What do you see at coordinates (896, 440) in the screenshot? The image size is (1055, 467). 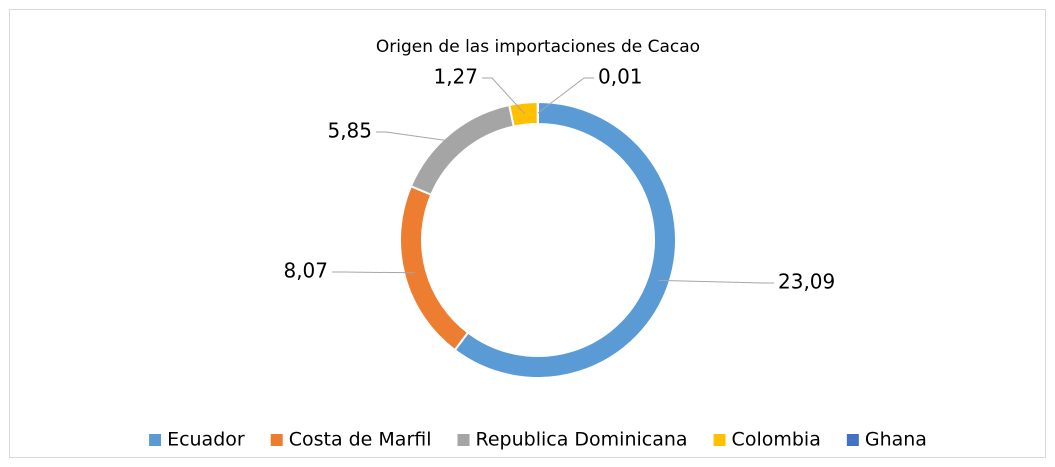 I see `legend-label: Ghana` at bounding box center [896, 440].